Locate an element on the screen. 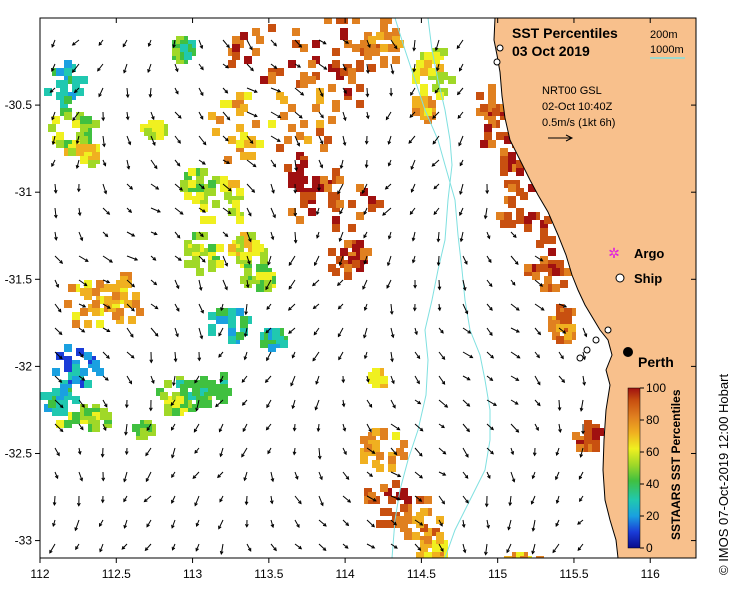 Image resolution: width=739 pixels, height=592 pixels. title-line1: SST Percentiles is located at coordinates (565, 33).